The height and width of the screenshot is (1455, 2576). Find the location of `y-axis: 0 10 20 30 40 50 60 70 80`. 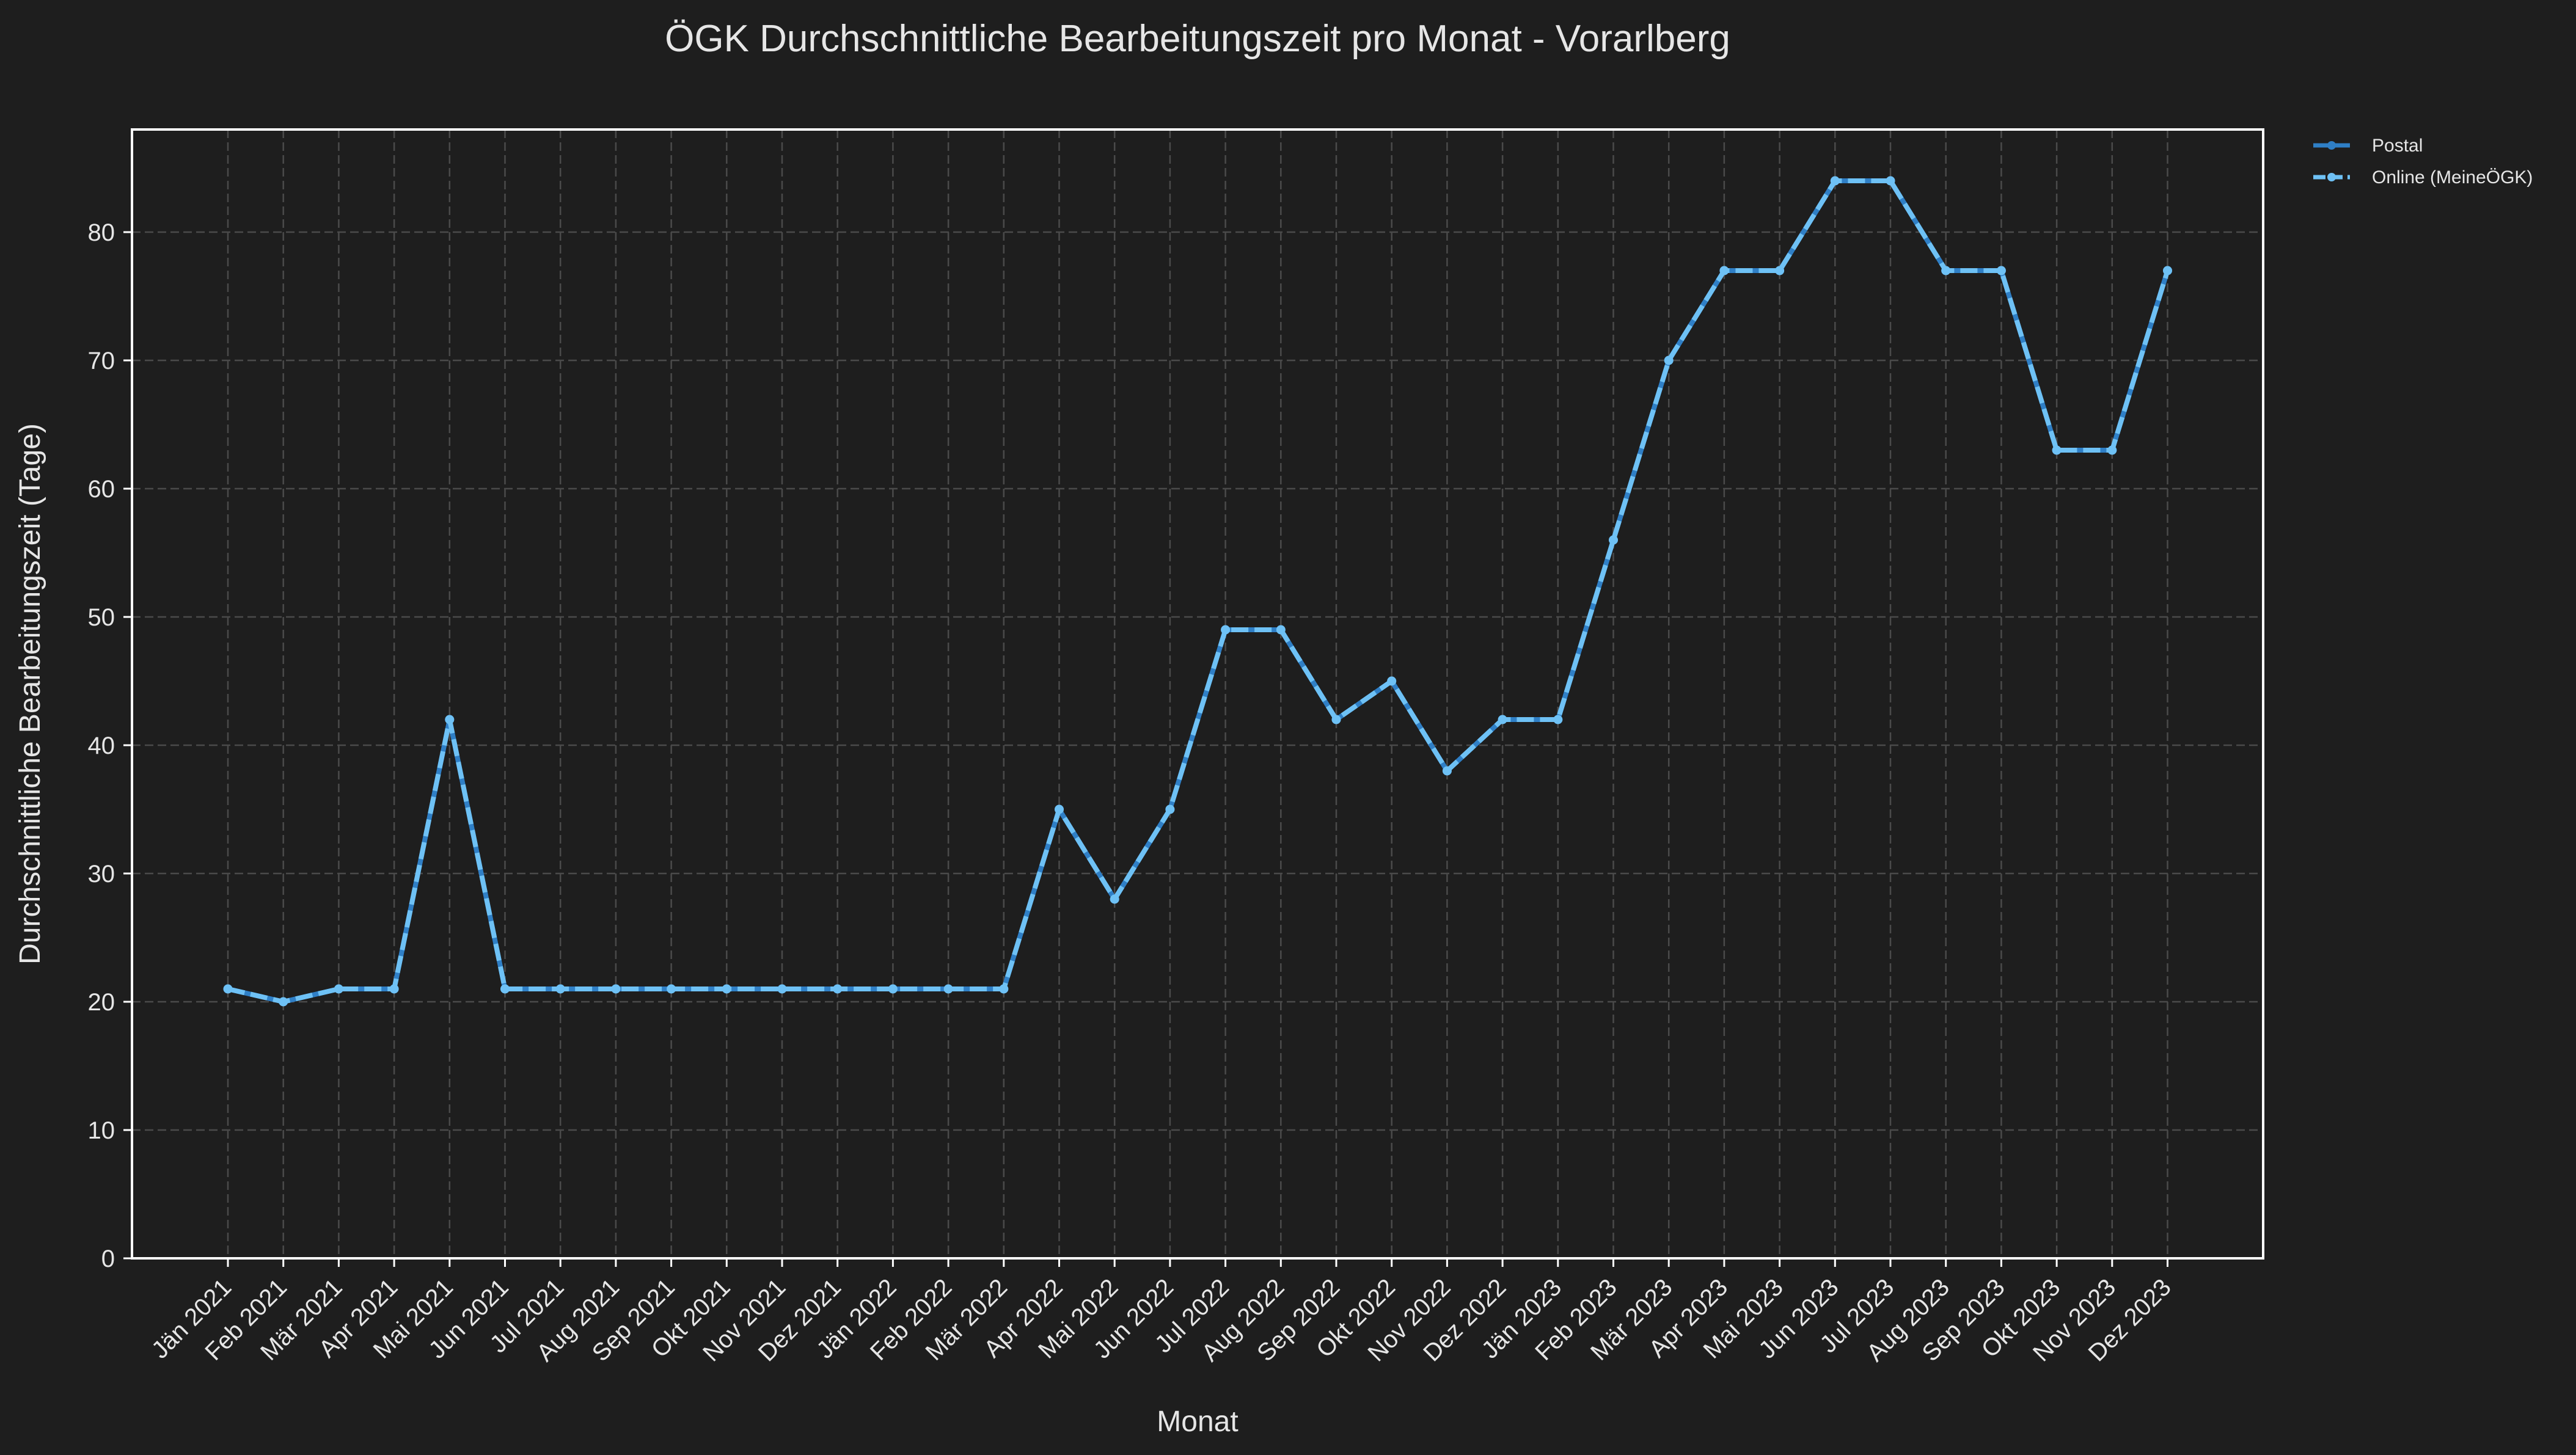

y-axis: 0 10 20 30 40 50 60 70 80 is located at coordinates (110, 745).